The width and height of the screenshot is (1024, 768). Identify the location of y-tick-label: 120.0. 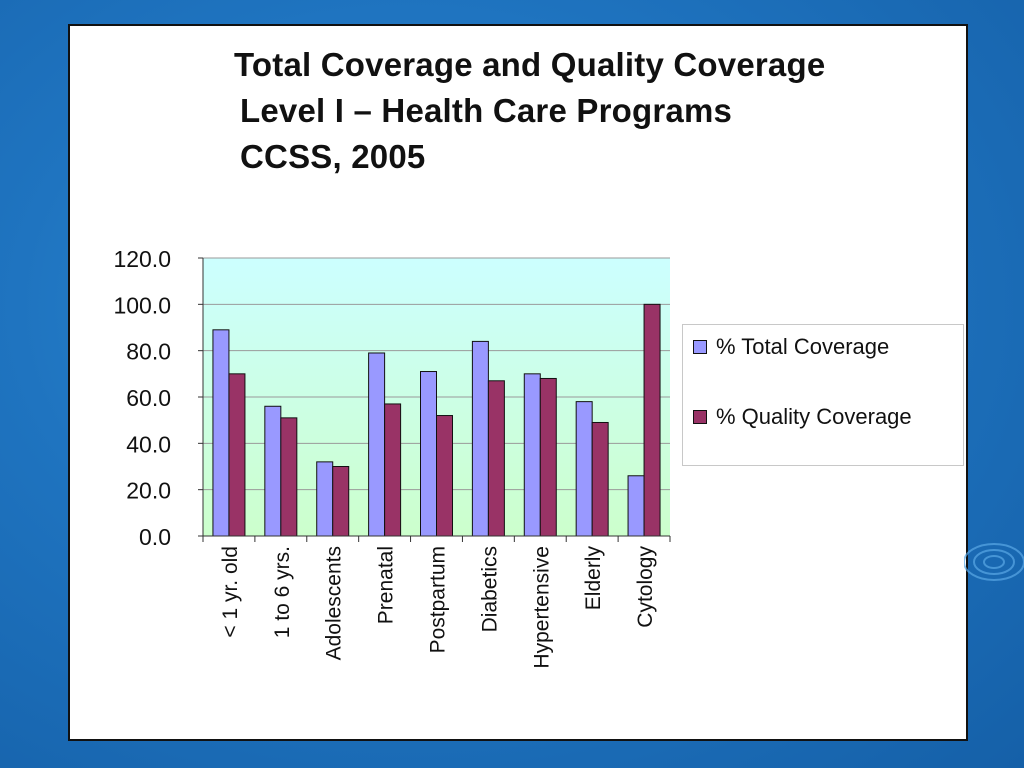
(142, 259).